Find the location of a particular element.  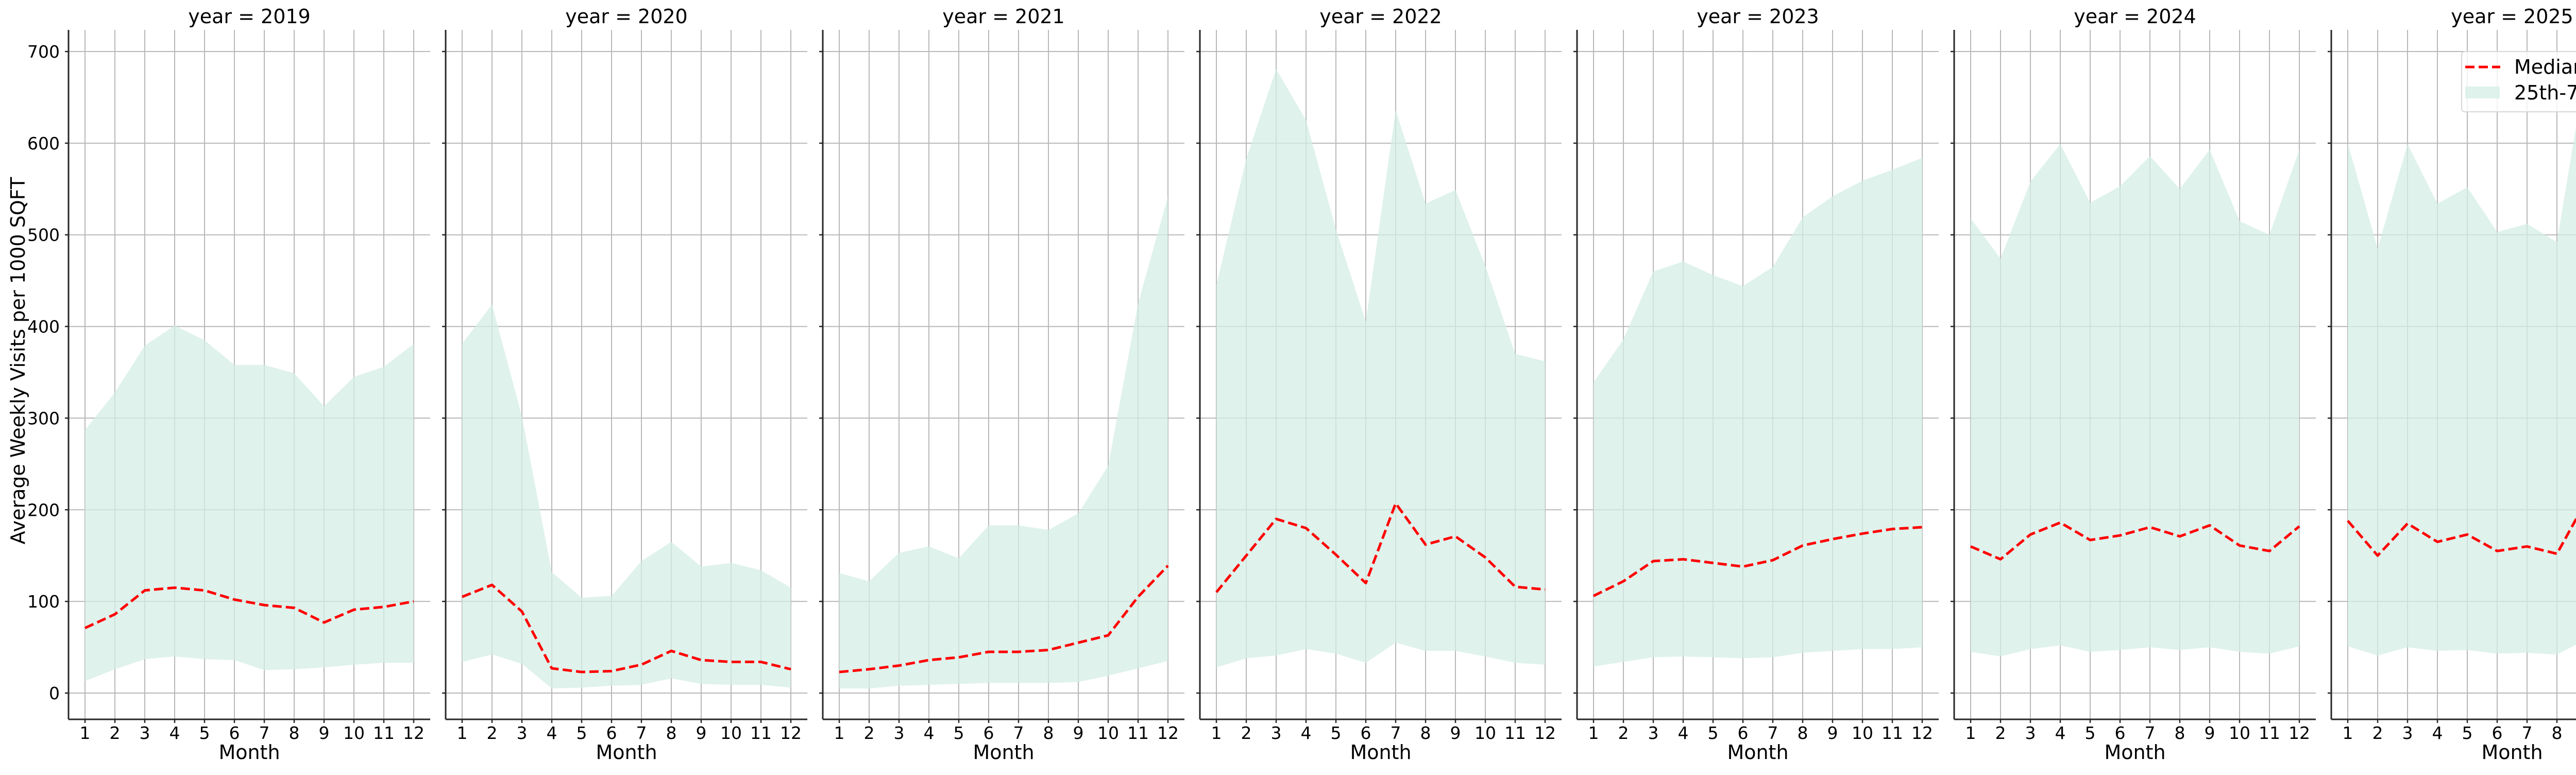

legend-band-swatch is located at coordinates (2482, 92).